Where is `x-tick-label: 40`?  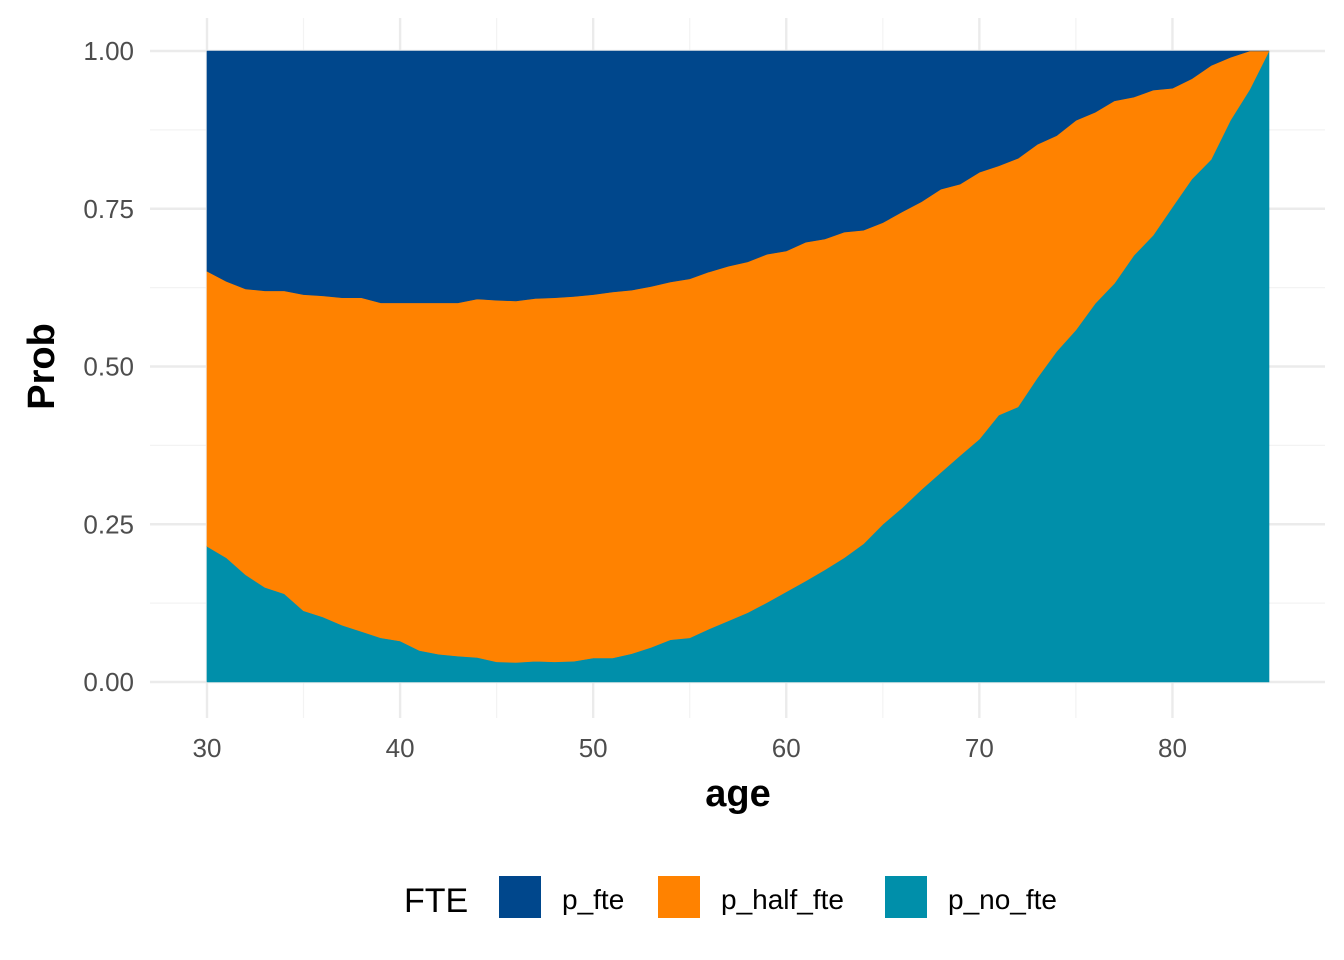 x-tick-label: 40 is located at coordinates (400, 748).